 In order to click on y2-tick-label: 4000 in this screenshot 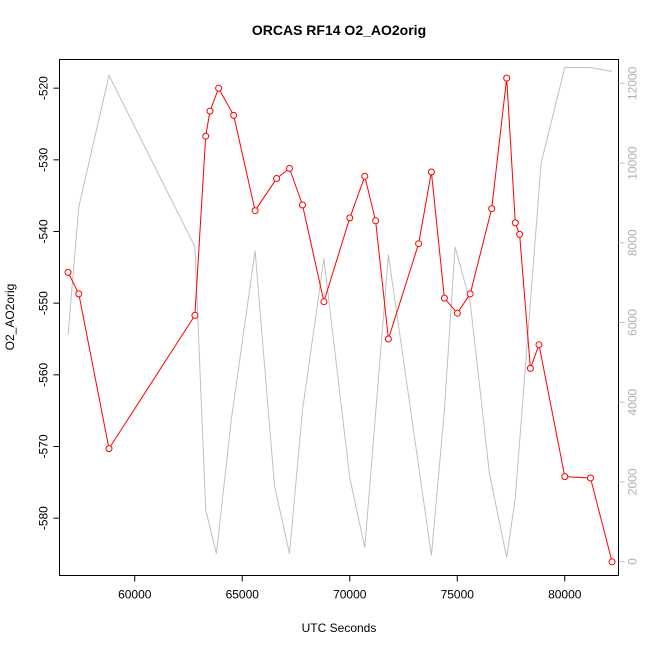, I will do `click(633, 402)`.